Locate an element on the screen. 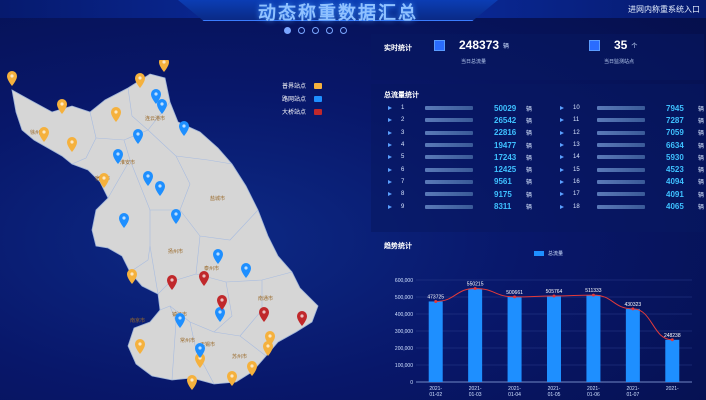 The height and width of the screenshot is (400, 706). rank-row: 13 6634 辆 is located at coordinates (632, 145).